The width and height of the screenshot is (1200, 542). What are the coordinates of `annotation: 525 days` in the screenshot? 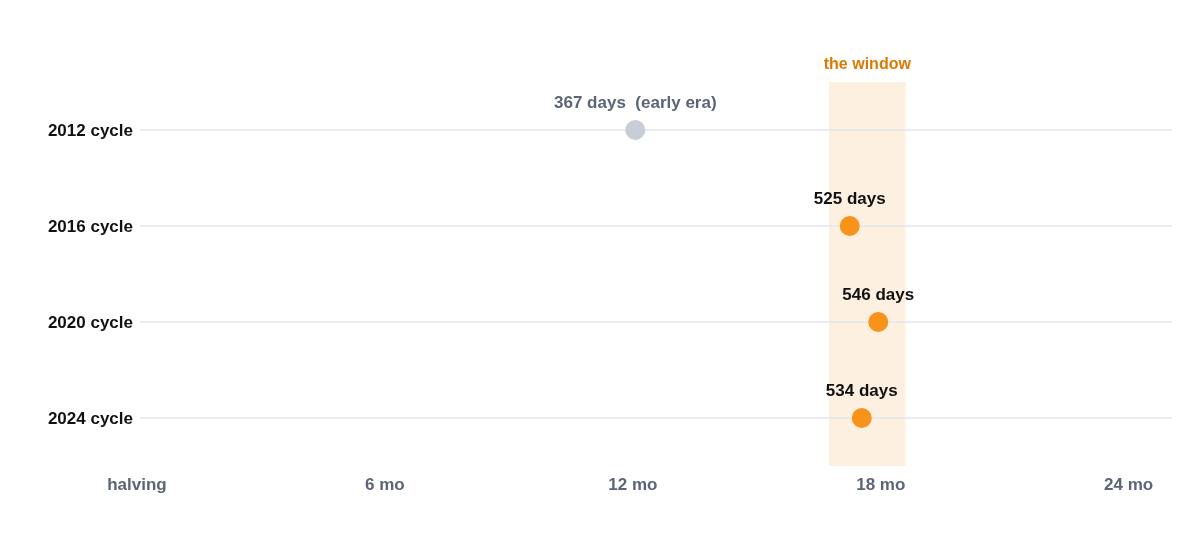 It's located at (849, 198).